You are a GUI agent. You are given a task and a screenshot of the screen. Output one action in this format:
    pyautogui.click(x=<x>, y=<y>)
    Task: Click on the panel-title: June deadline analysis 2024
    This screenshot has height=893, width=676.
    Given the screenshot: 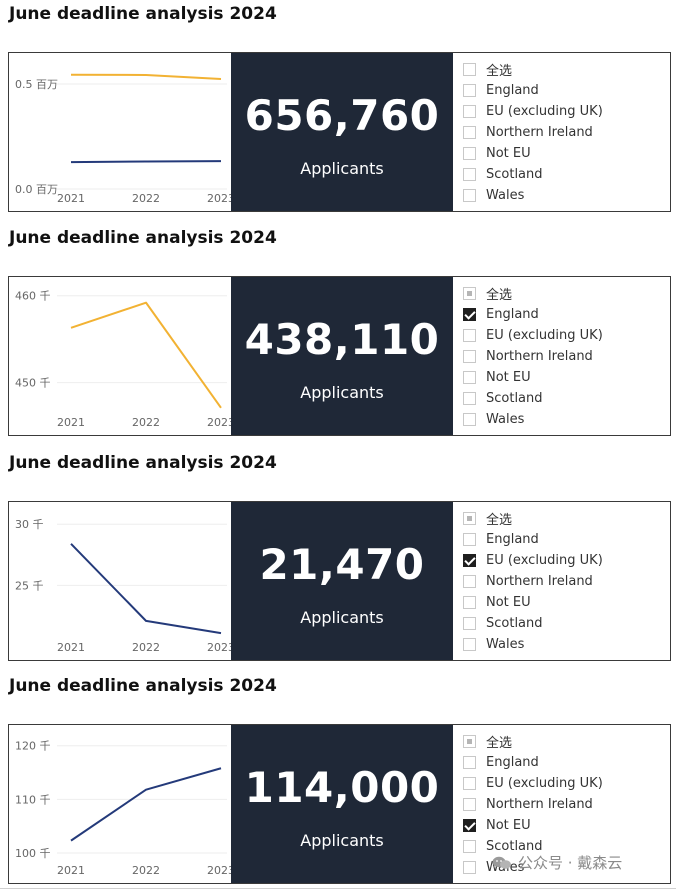 What is the action you would take?
    pyautogui.click(x=143, y=238)
    